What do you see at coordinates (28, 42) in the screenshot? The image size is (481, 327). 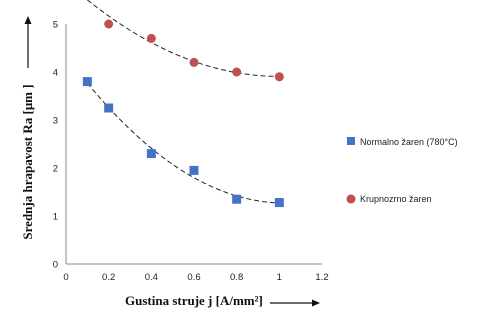 I see `y-axis-arrow` at bounding box center [28, 42].